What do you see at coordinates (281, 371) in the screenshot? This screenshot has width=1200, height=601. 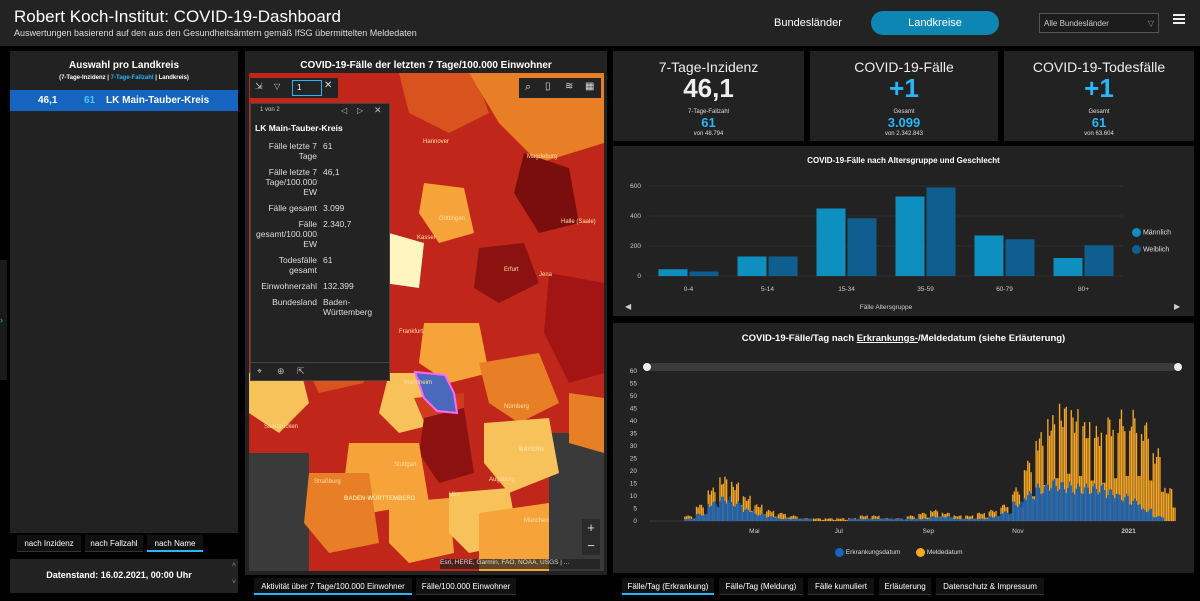 I see `zoom-to-icon: ⊕` at bounding box center [281, 371].